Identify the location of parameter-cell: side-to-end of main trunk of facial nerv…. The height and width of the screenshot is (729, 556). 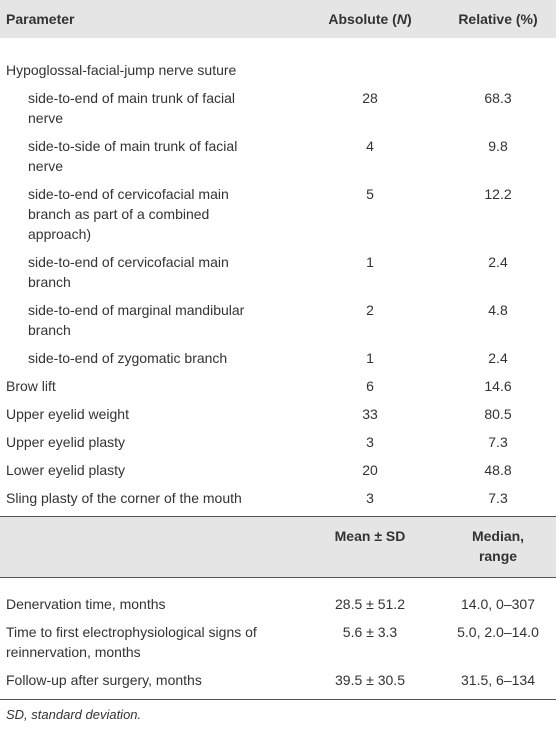
(131, 108).